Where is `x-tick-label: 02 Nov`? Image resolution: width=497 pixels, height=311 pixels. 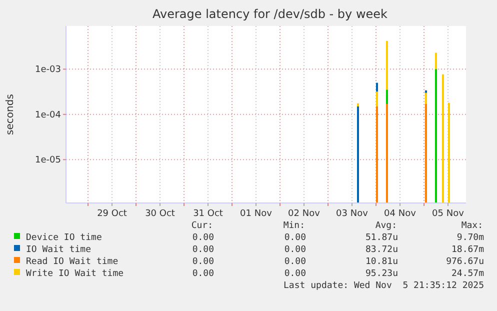
x-tick-label: 02 Nov is located at coordinates (304, 214).